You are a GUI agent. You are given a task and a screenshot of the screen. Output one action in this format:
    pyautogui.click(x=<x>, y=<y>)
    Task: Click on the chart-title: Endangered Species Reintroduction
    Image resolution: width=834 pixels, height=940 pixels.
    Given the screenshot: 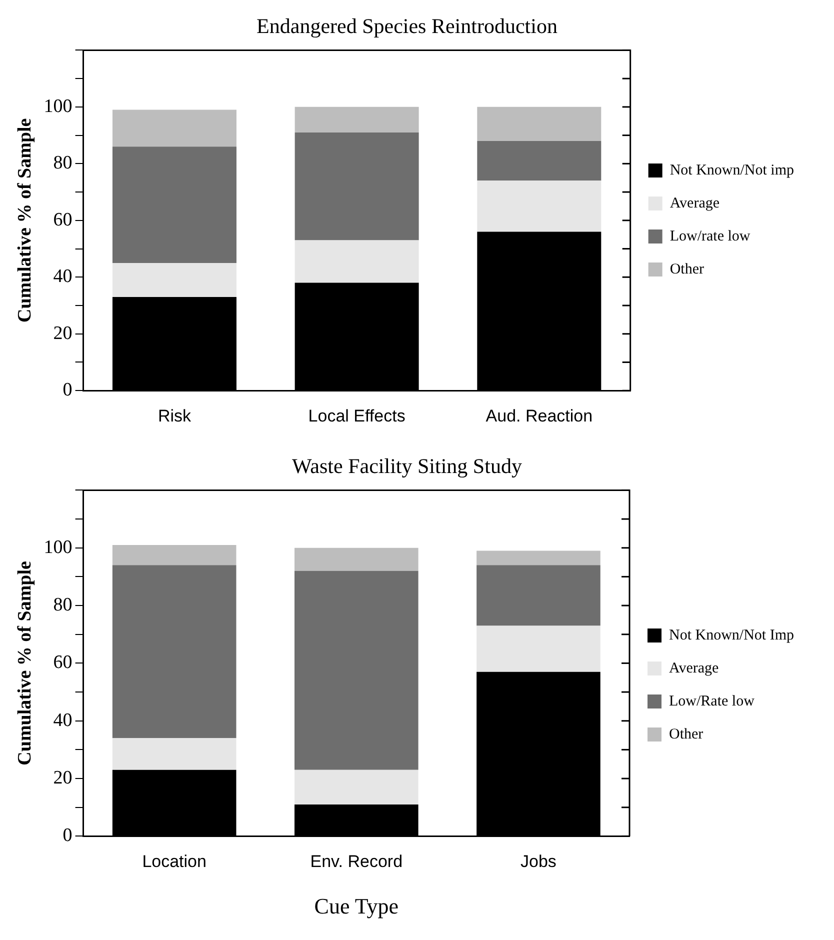 What is the action you would take?
    pyautogui.click(x=407, y=26)
    